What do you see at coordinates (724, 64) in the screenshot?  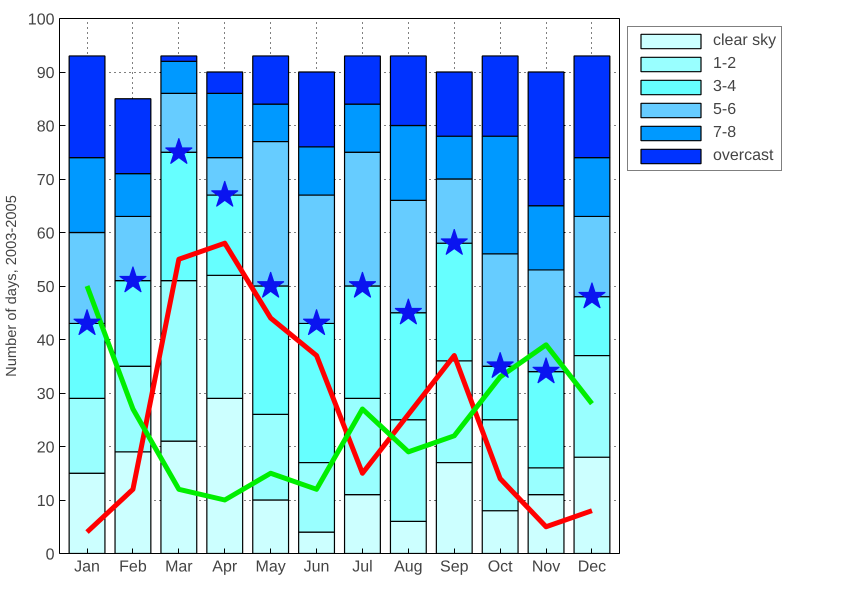 I see `legend-label: 1-2` at bounding box center [724, 64].